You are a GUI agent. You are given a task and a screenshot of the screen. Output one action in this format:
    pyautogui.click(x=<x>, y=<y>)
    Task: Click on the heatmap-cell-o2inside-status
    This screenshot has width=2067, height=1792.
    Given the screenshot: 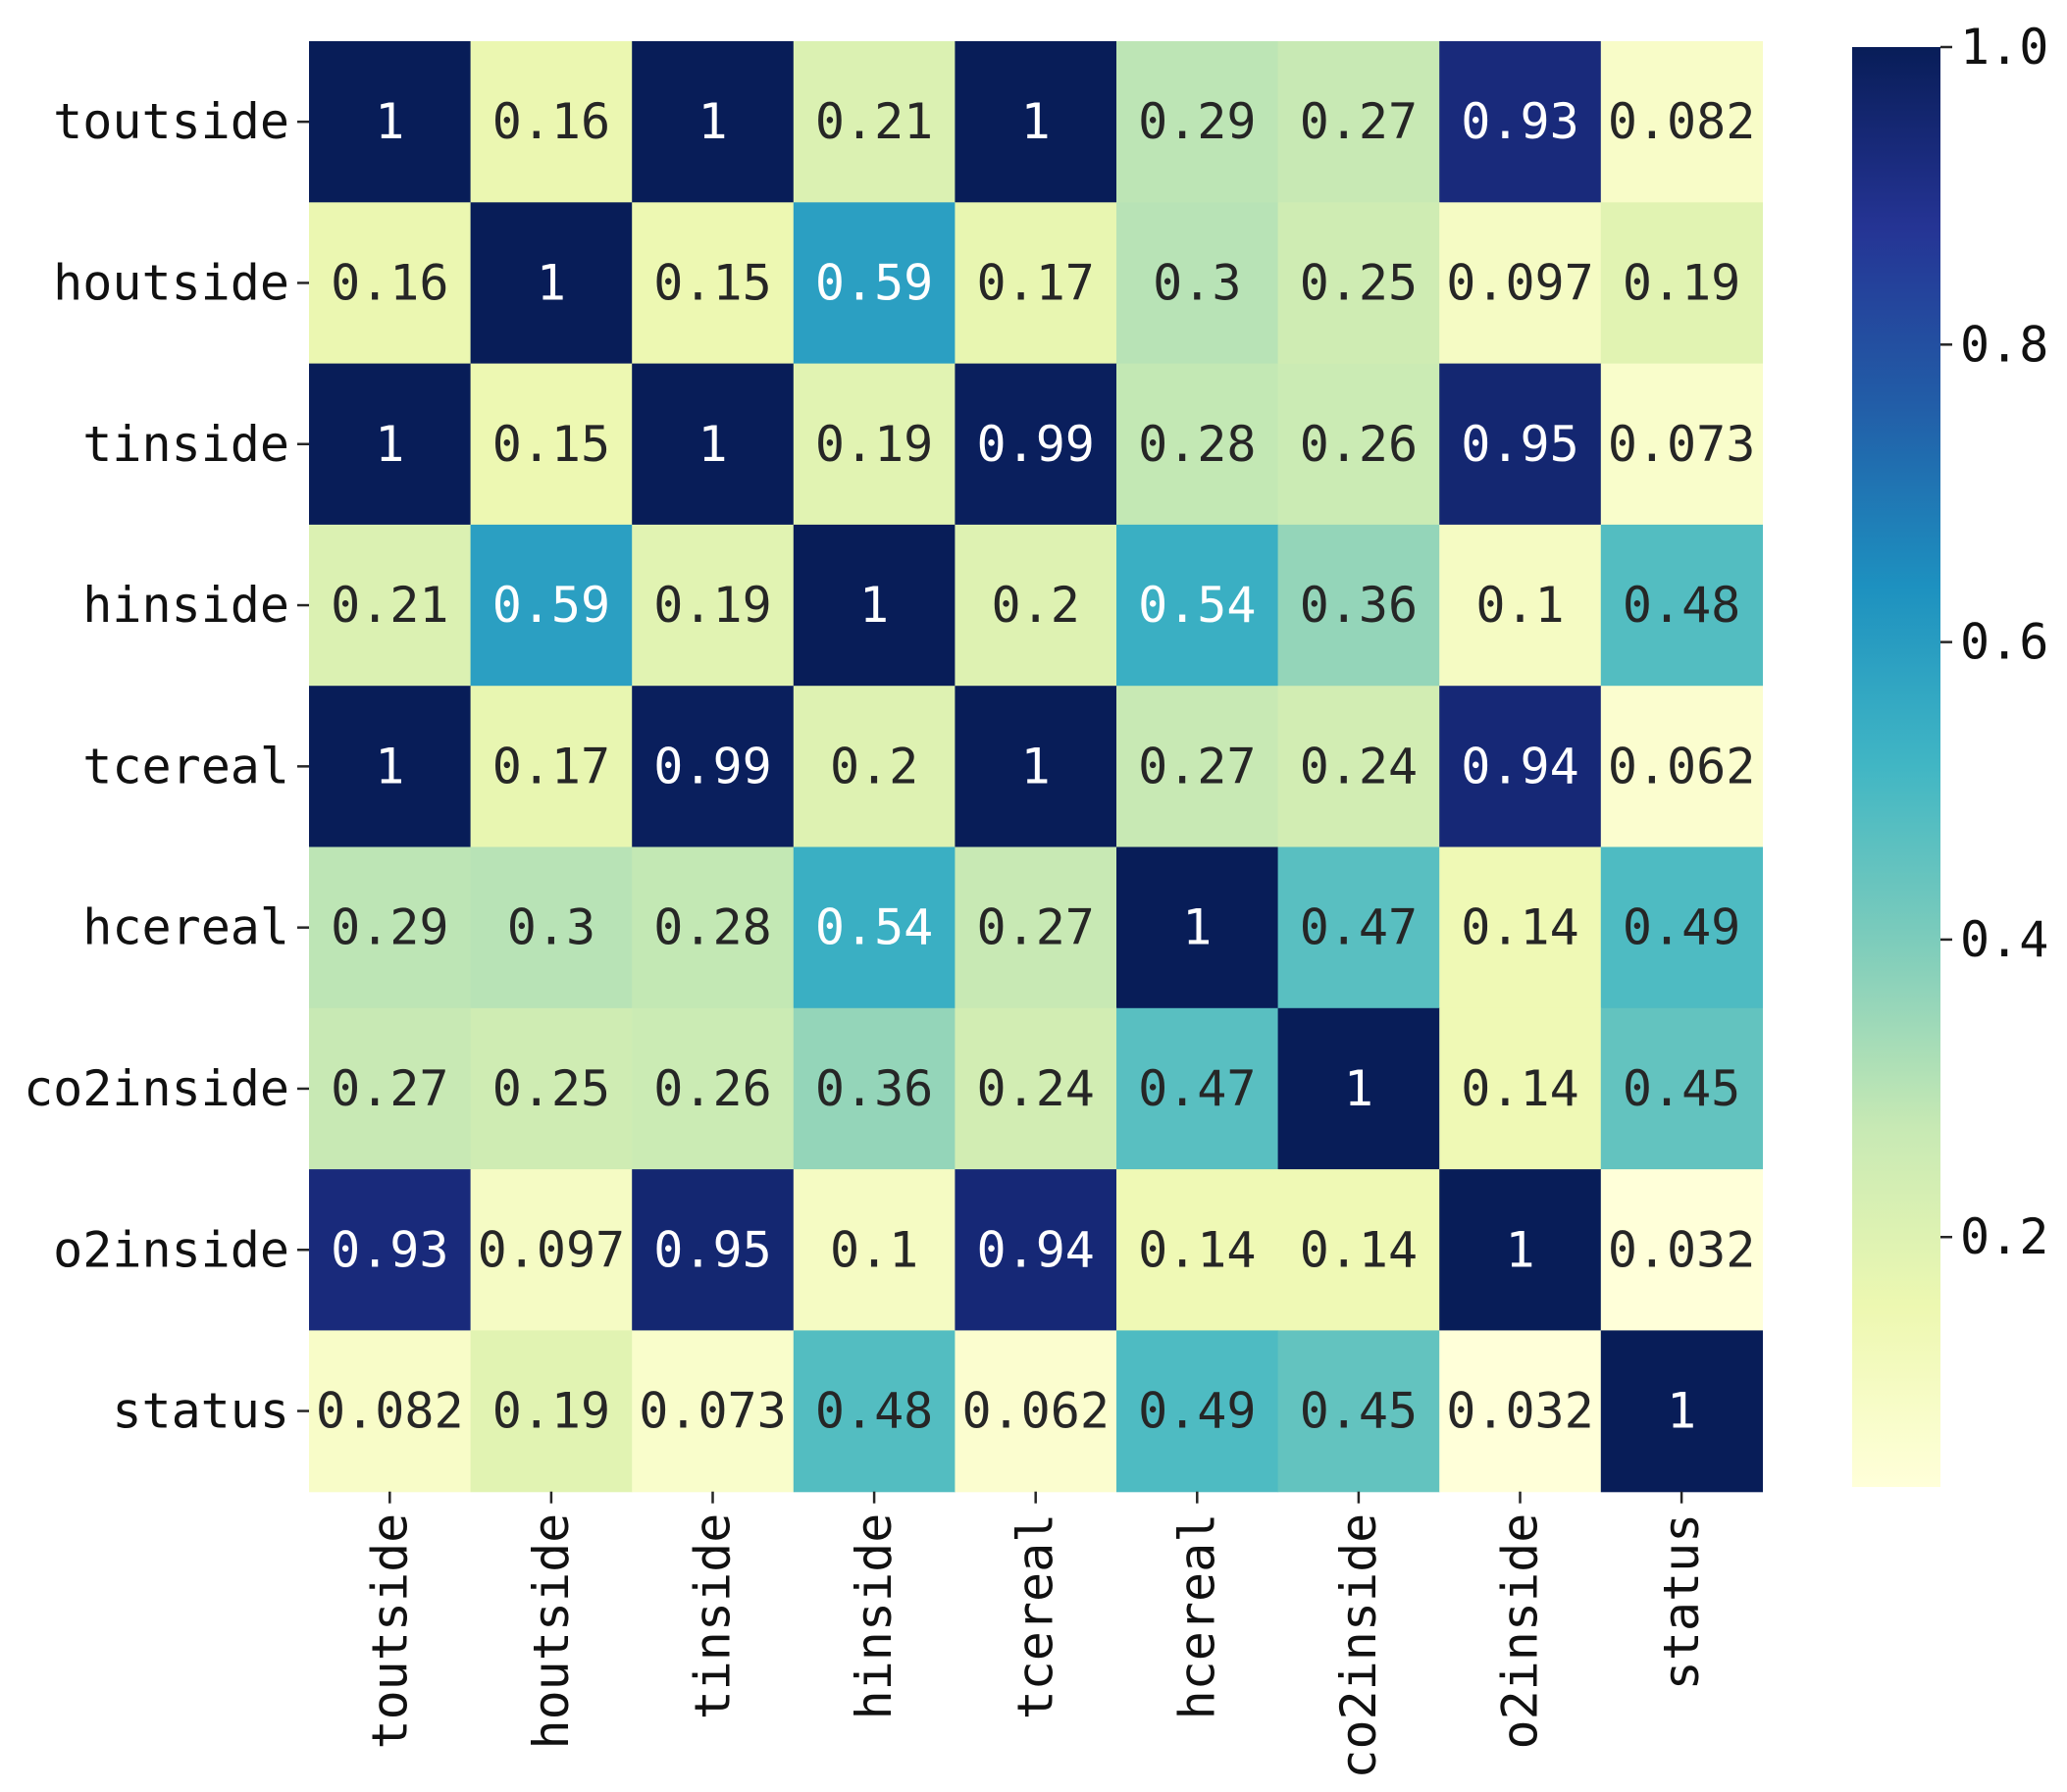 What is the action you would take?
    pyautogui.click(x=1681, y=1250)
    